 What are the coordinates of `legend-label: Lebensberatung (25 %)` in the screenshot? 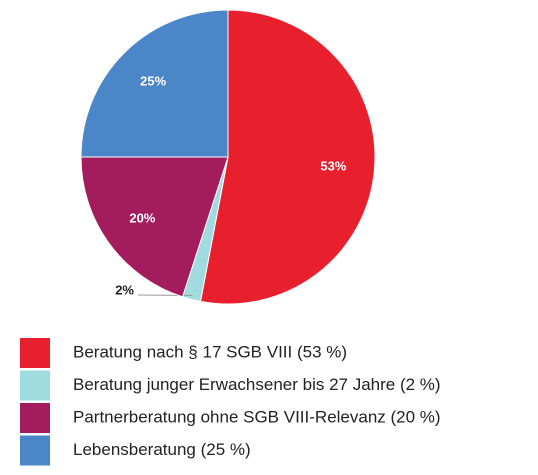 It's located at (162, 449).